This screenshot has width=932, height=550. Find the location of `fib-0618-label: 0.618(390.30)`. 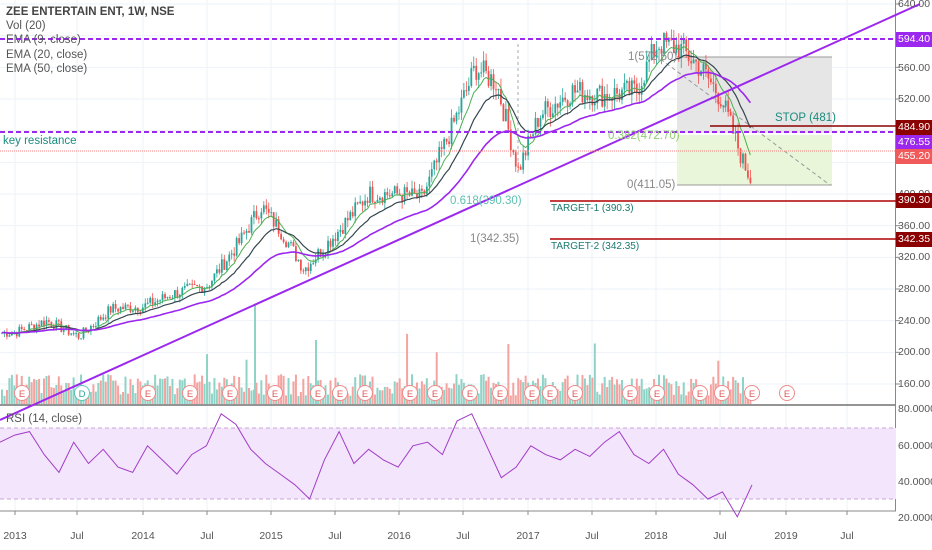

fib-0618-label: 0.618(390.30) is located at coordinates (486, 201).